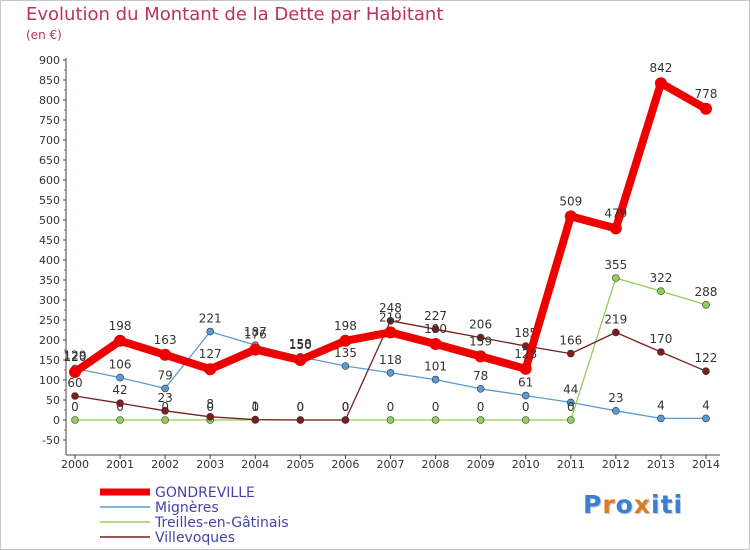 The width and height of the screenshot is (750, 550). What do you see at coordinates (570, 201) in the screenshot?
I see `data-label-gondreville: 509` at bounding box center [570, 201].